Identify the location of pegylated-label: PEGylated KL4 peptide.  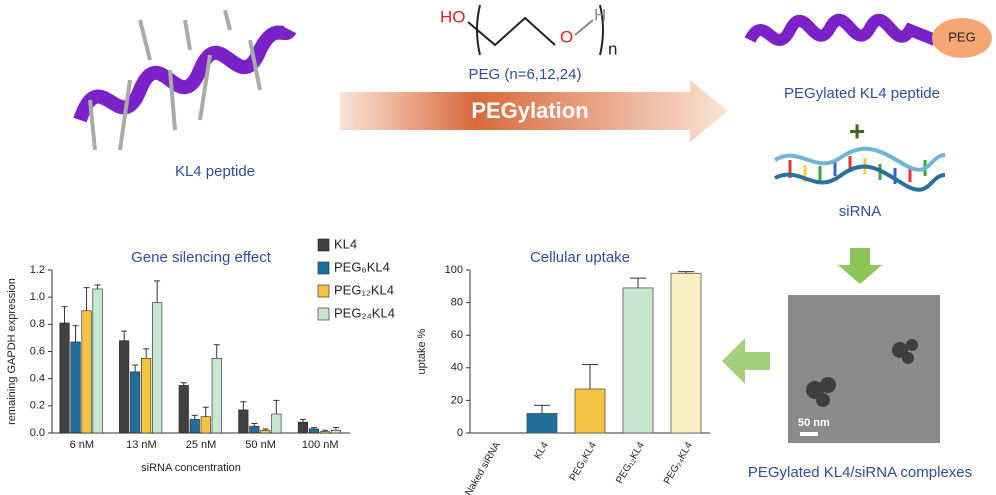
(862, 93).